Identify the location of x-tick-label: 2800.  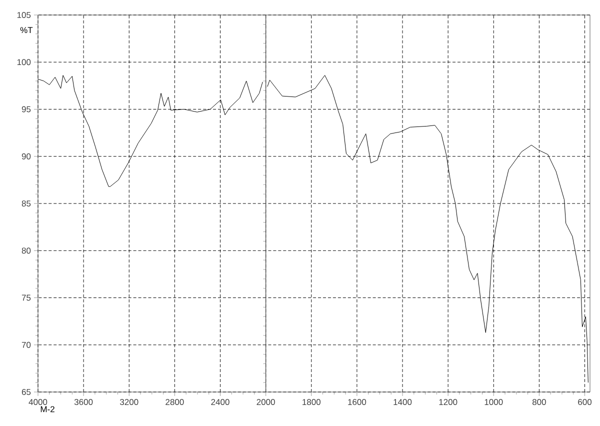
(175, 402).